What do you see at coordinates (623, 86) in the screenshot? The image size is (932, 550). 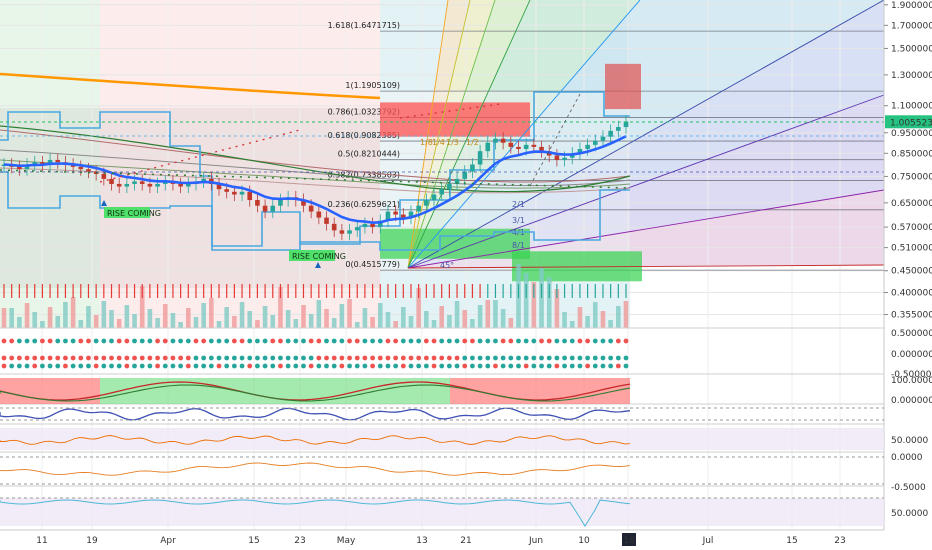 I see `target-zone` at bounding box center [623, 86].